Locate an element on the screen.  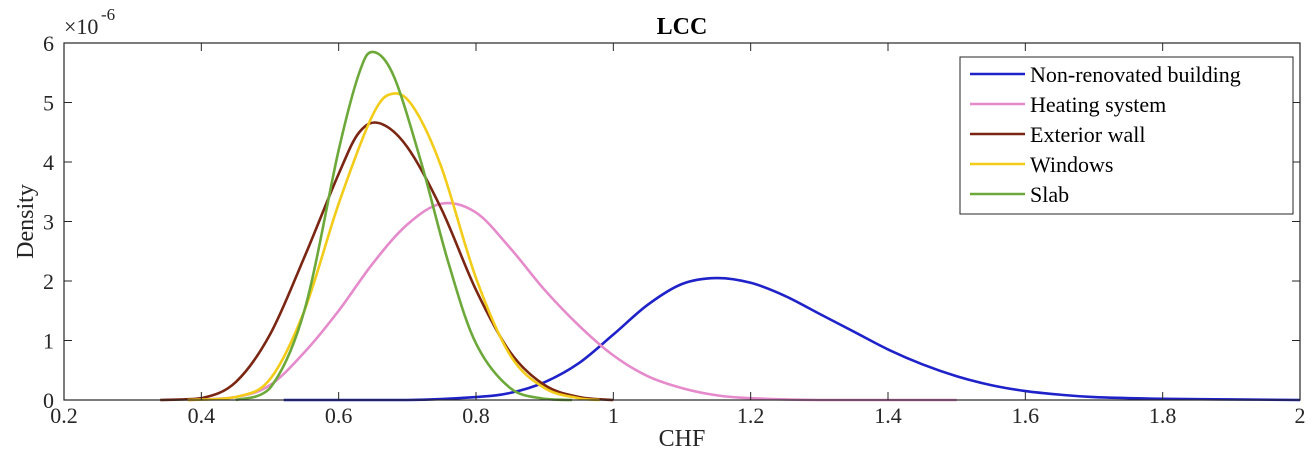
x-tick-label: 1.8 is located at coordinates (1163, 415).